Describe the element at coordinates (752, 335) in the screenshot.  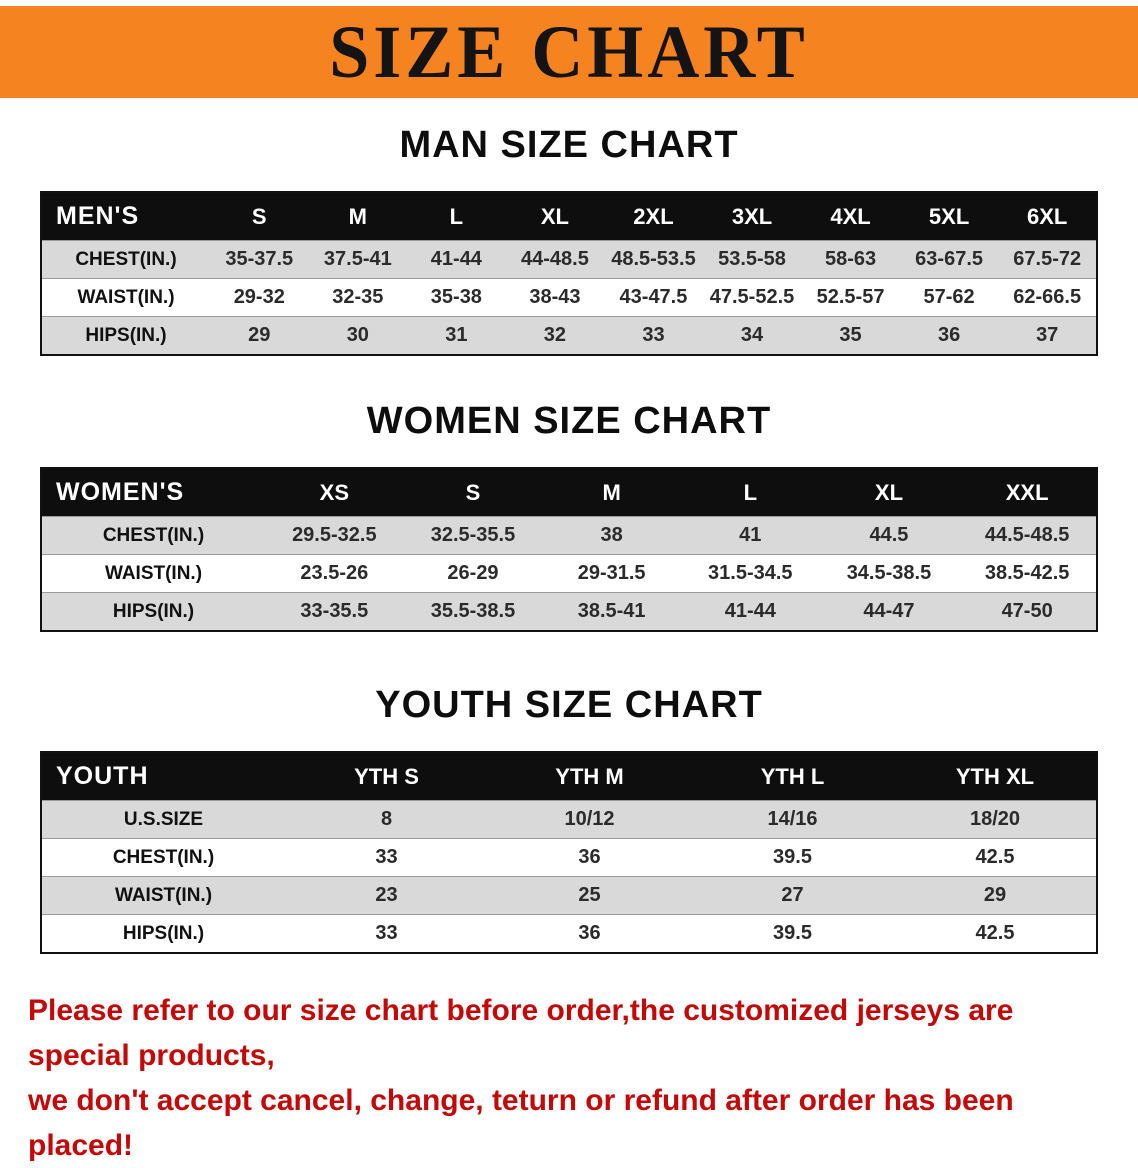
I see `table-cell: 34` at that location.